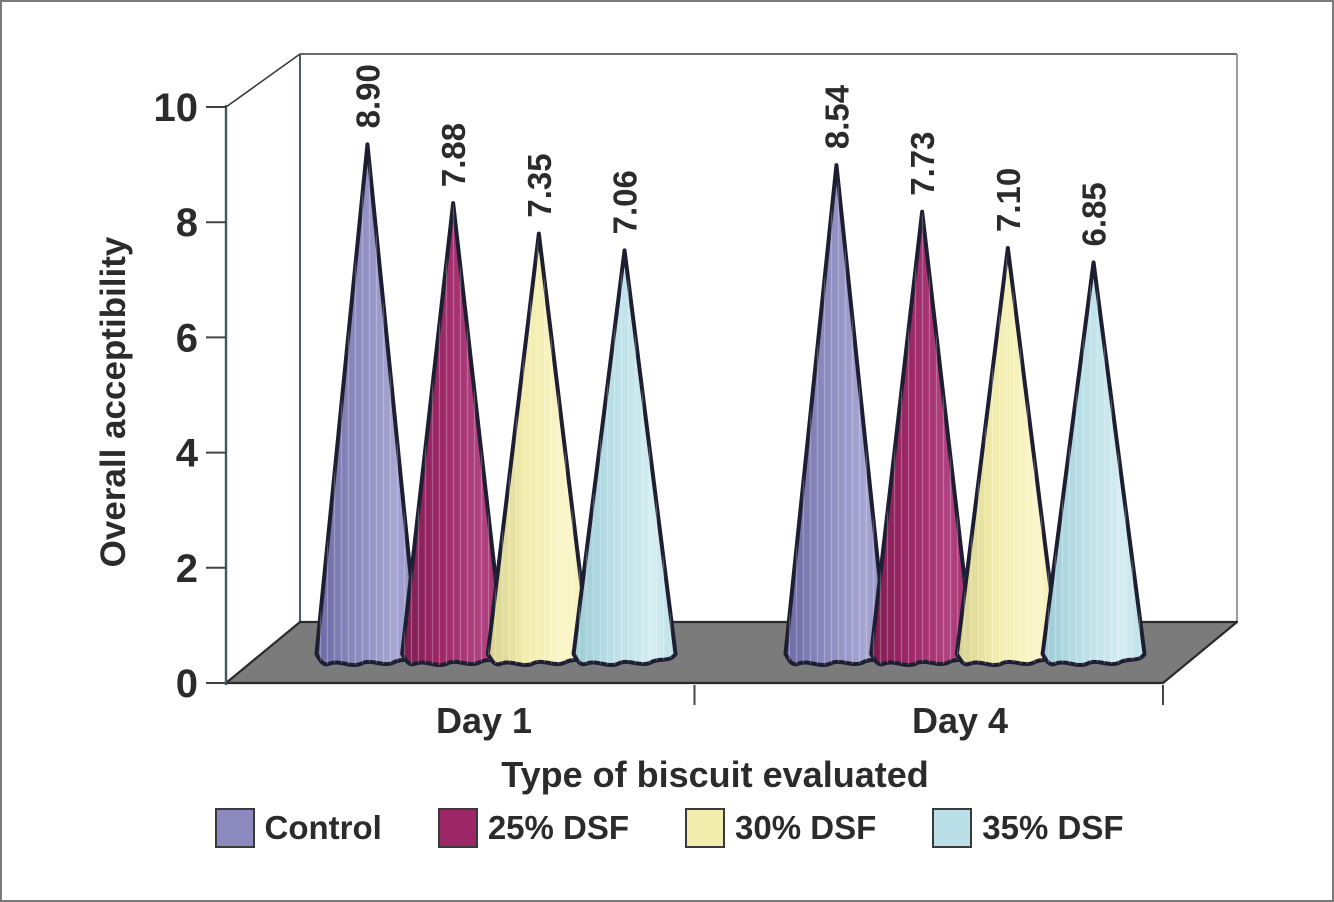 The image size is (1334, 902). Describe the element at coordinates (558, 827) in the screenshot. I see `legend-label: 25% DSF` at that location.